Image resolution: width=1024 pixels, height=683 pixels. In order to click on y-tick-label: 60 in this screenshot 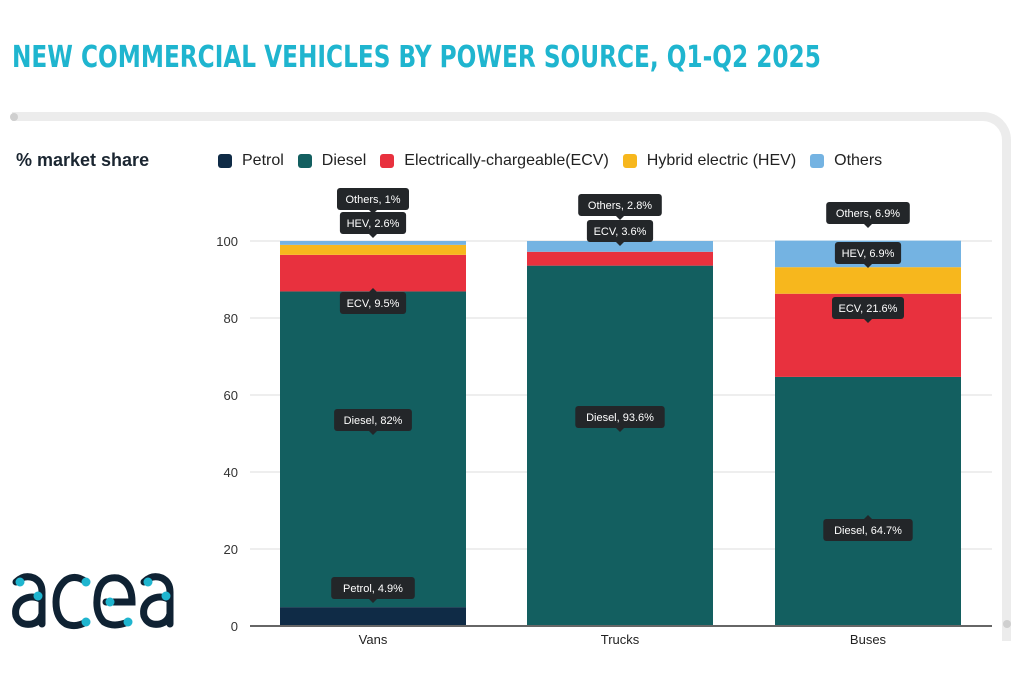, I will do `click(231, 395)`.